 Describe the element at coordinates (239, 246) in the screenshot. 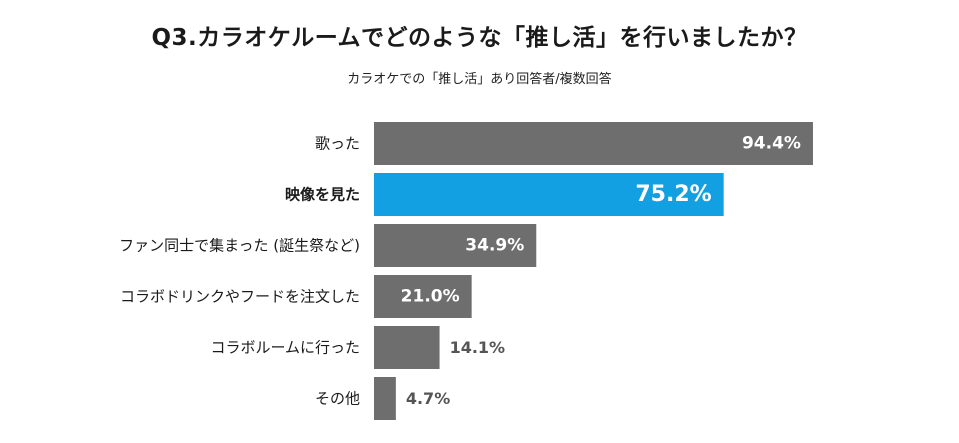

I see `category-label: ファン同士で集まった (誕生祭など)` at that location.